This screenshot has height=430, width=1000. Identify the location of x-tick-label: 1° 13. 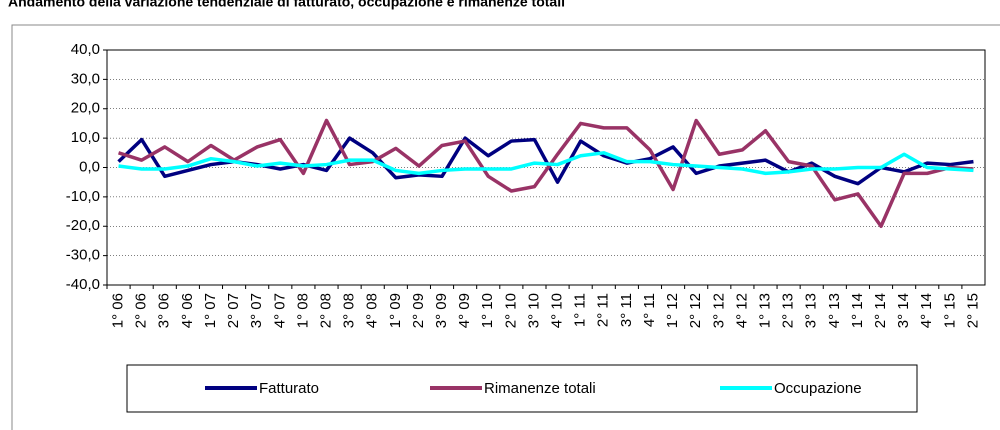
(764, 310).